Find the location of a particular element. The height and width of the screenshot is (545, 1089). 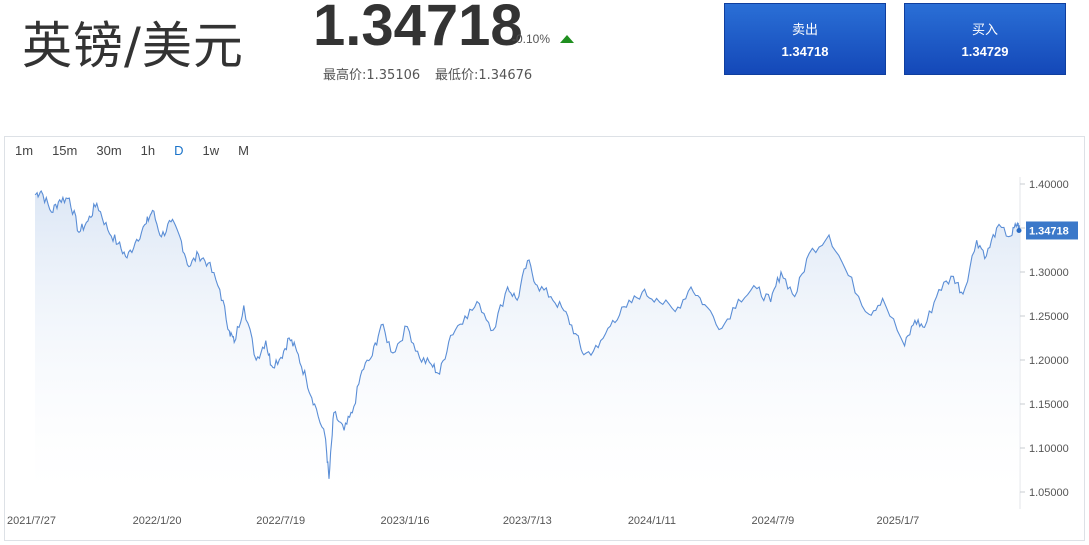

x-tick-label: 2023/7/13 is located at coordinates (527, 521).